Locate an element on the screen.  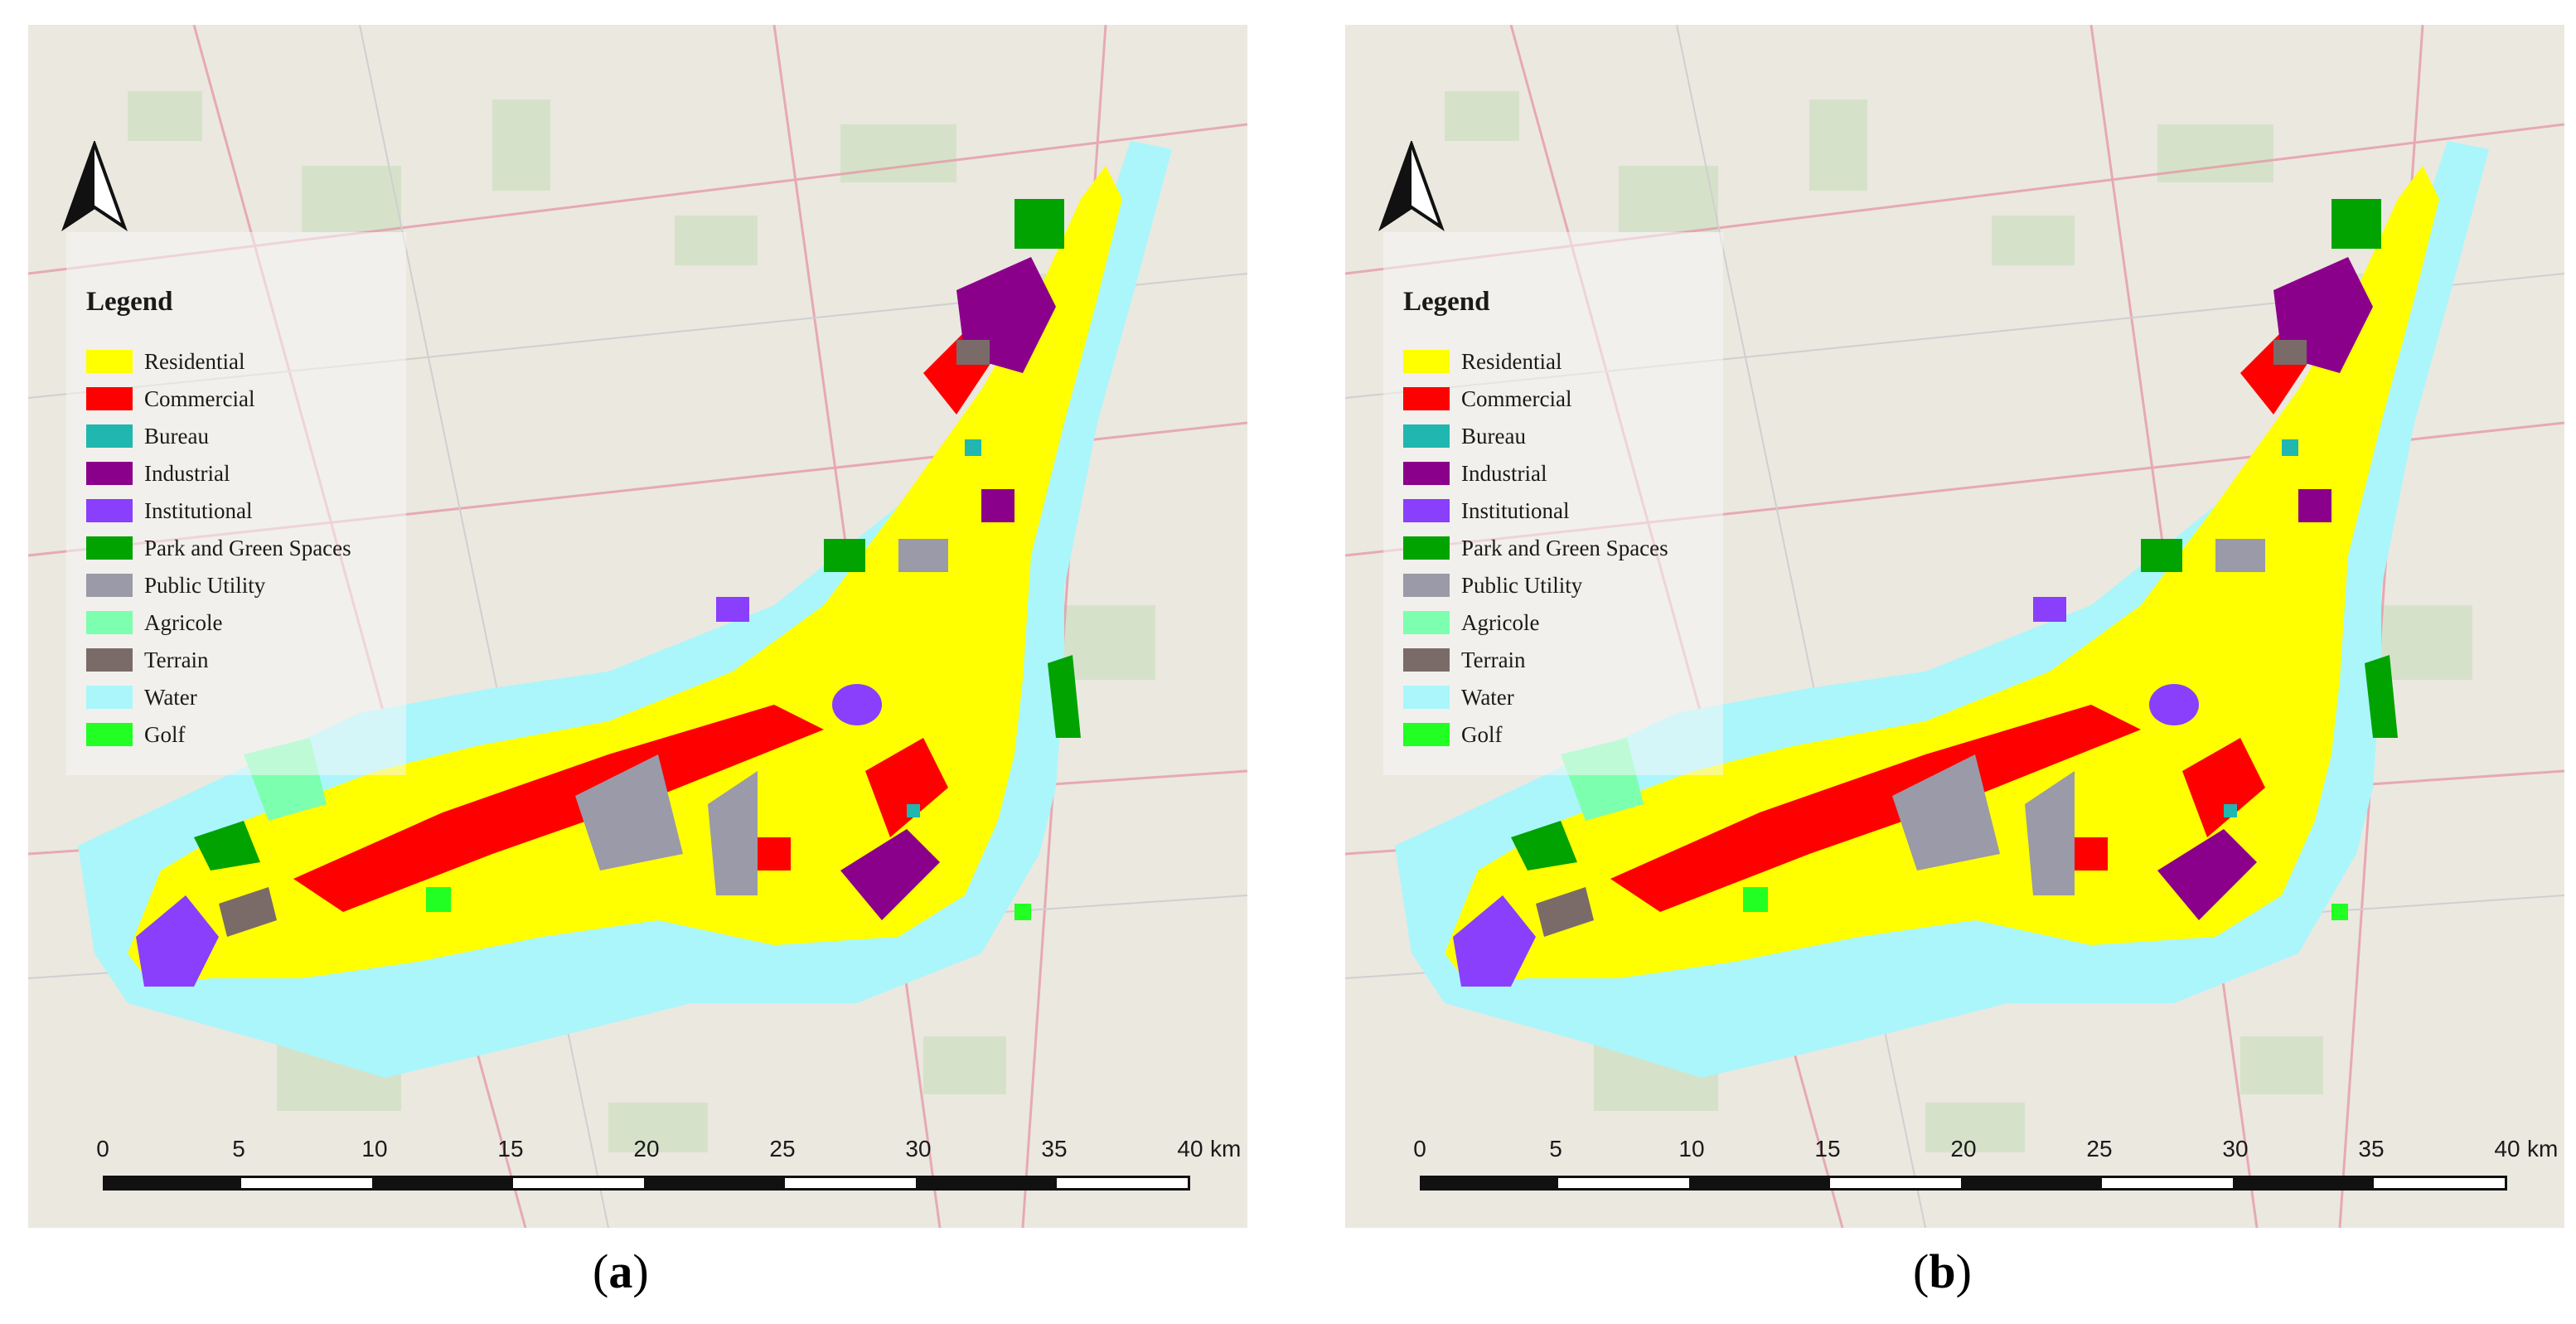
legend-item: Bureau is located at coordinates (147, 436).